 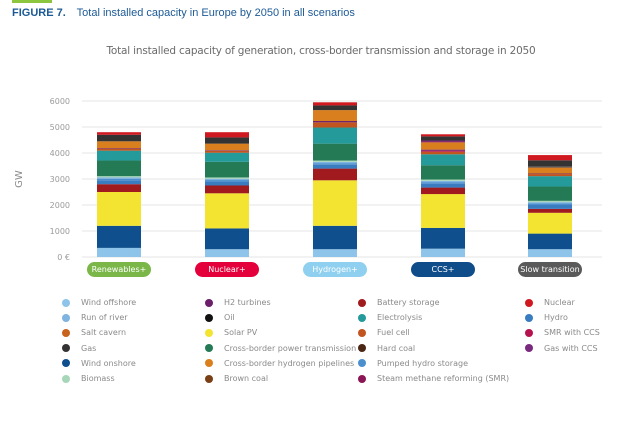 I want to click on bar-segment-biomass, so click(x=550, y=201).